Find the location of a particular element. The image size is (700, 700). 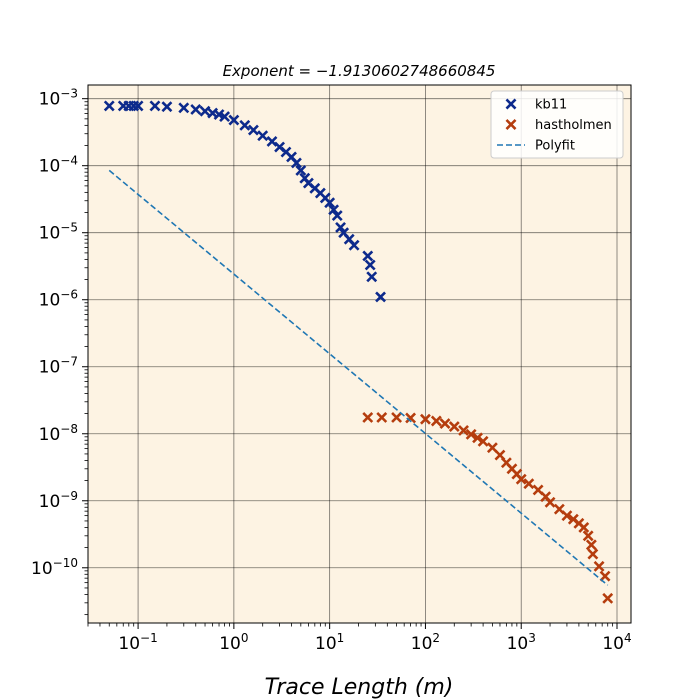

legend-item-polyfit: Polyfit is located at coordinates (536, 146).